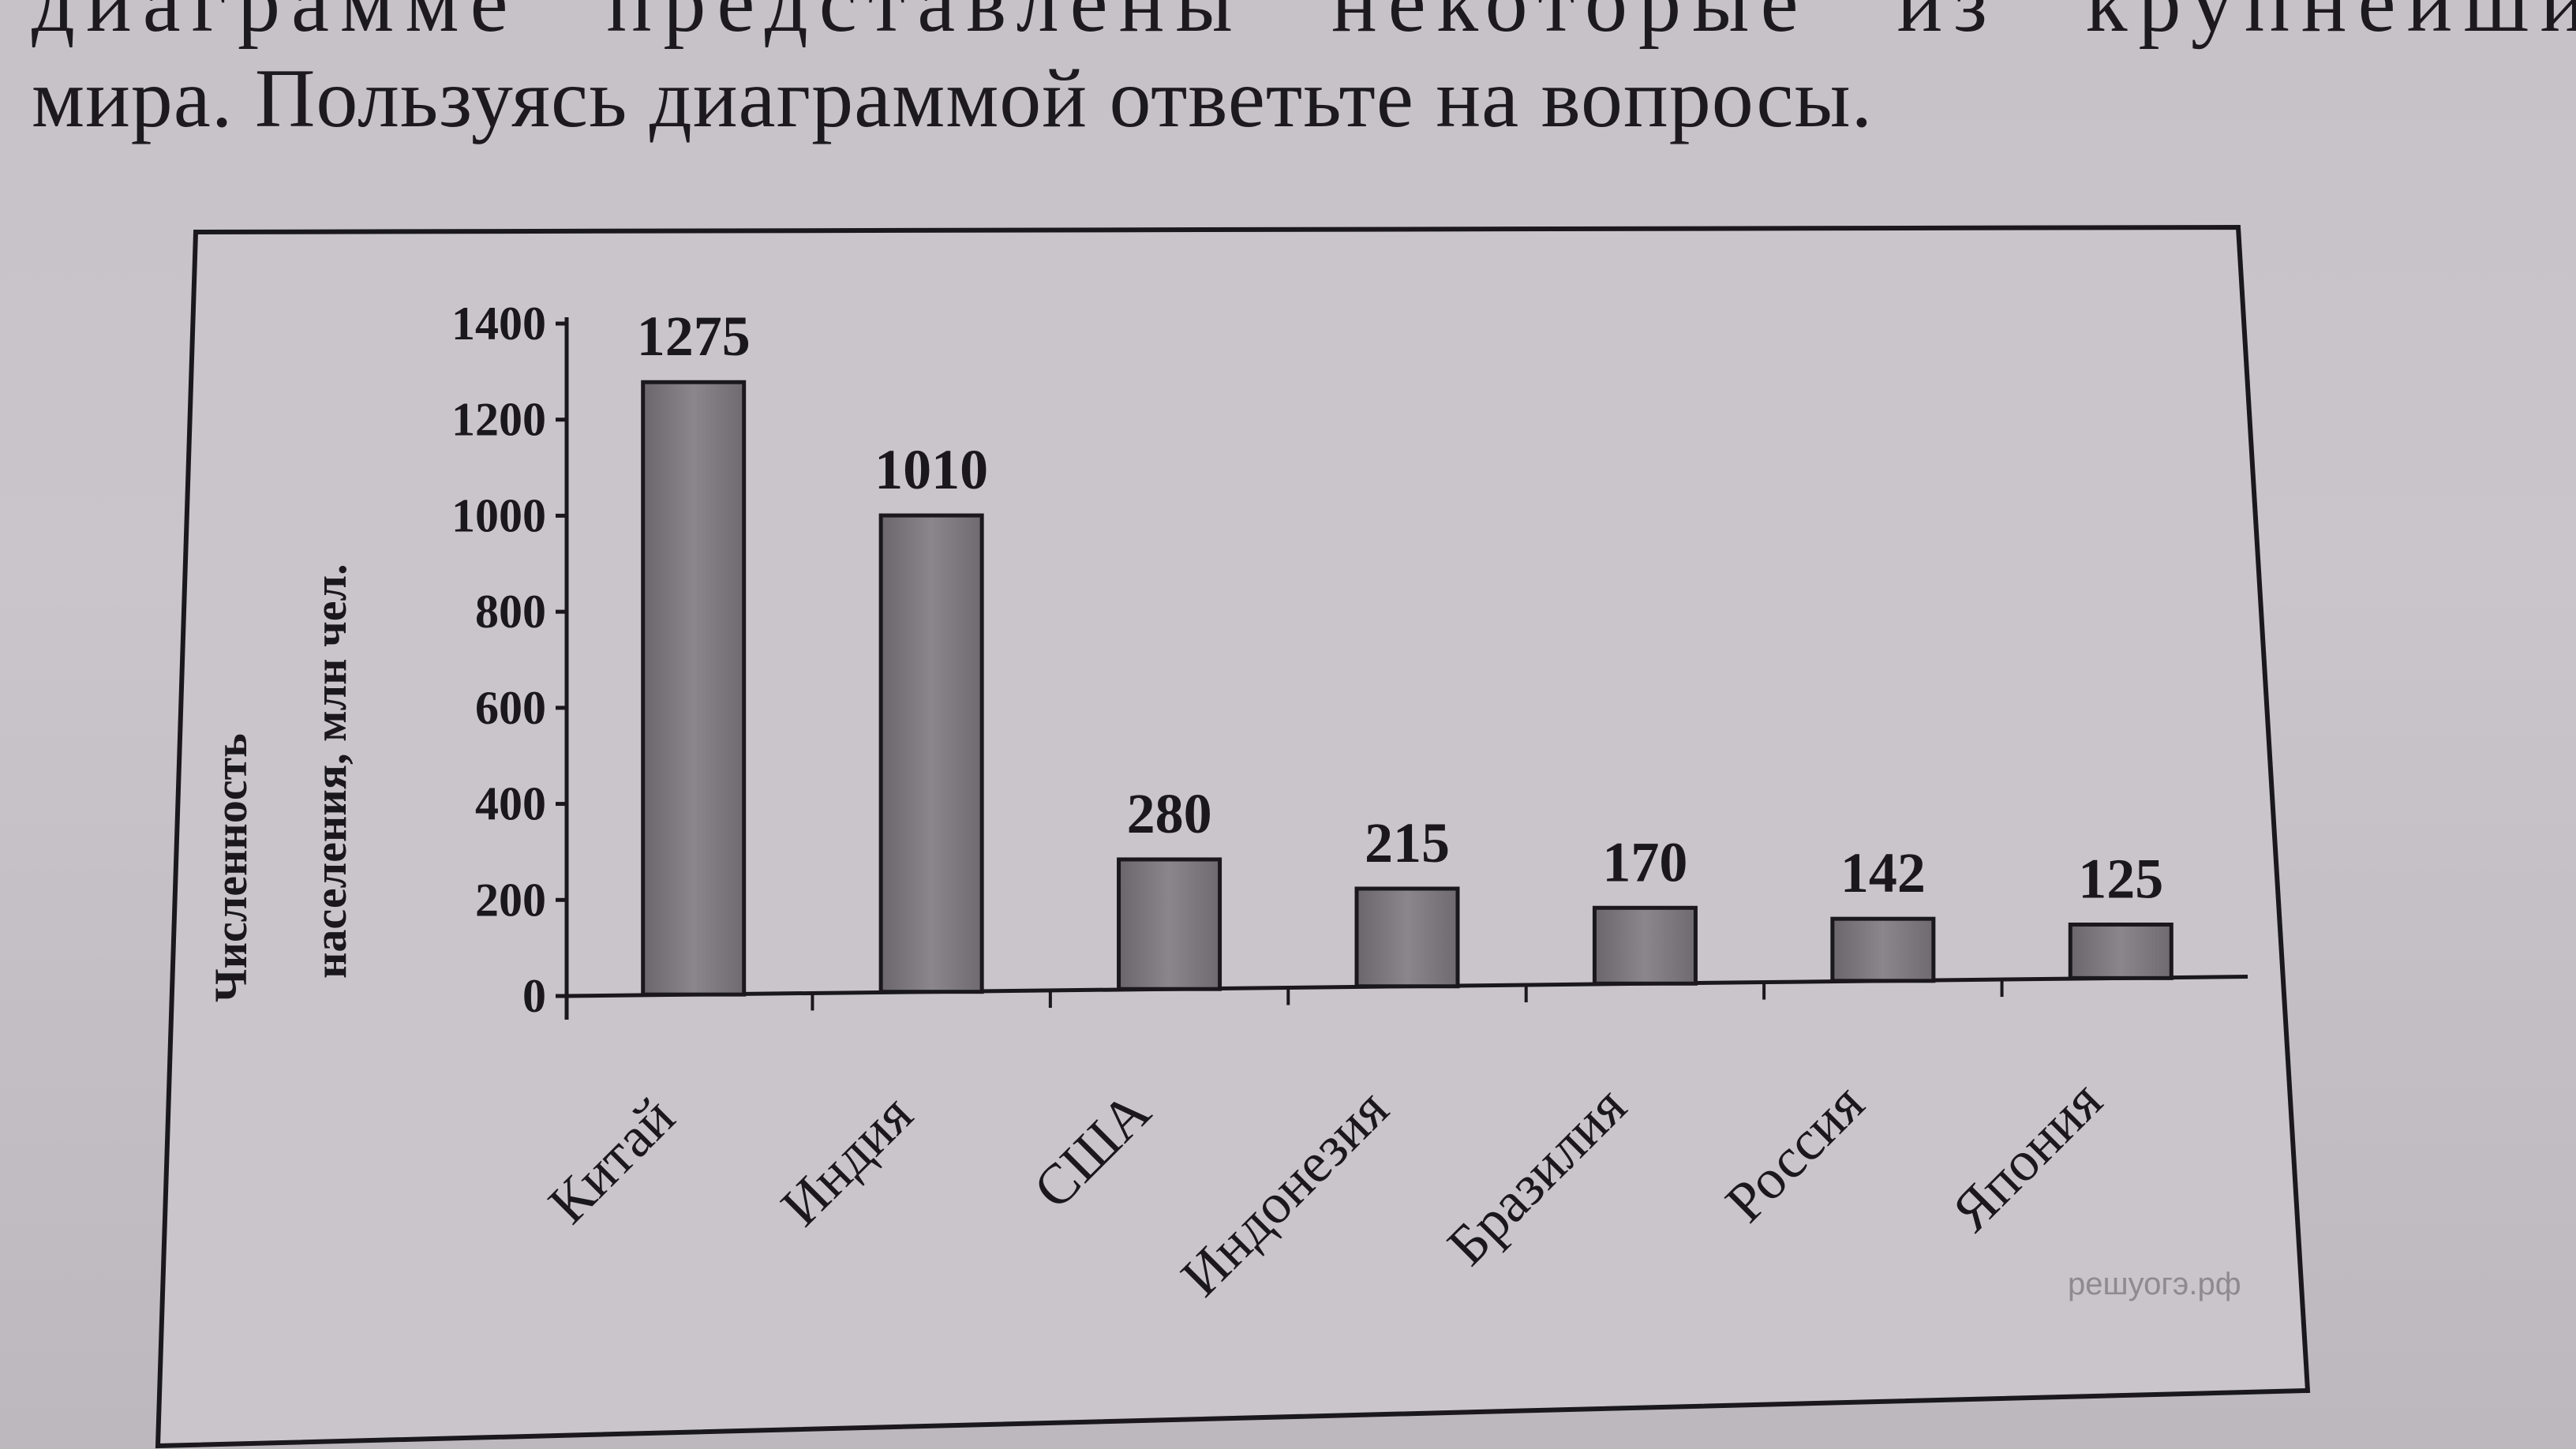  What do you see at coordinates (230, 867) in the screenshot?
I see `y-axis-title-line-1: Численность` at bounding box center [230, 867].